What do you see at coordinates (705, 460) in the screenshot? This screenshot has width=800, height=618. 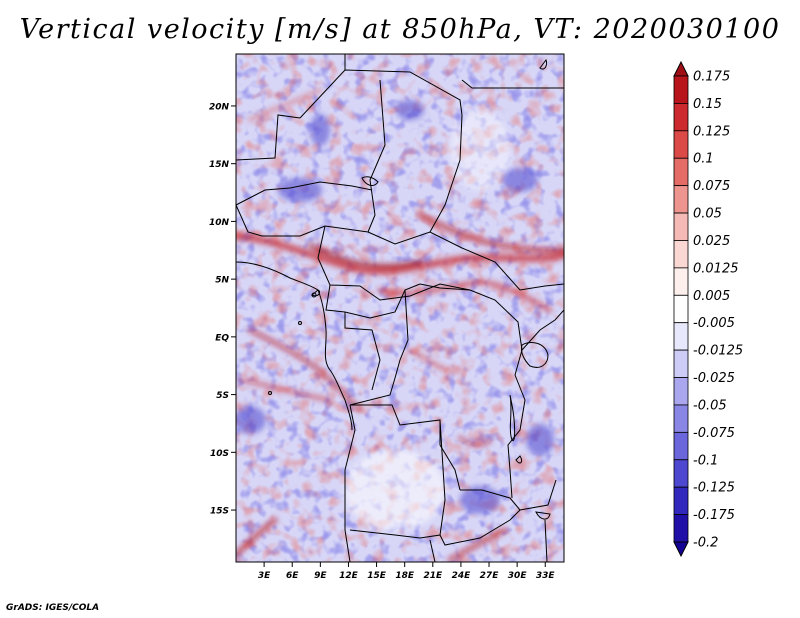 I see `legend-label: -0.1` at bounding box center [705, 460].